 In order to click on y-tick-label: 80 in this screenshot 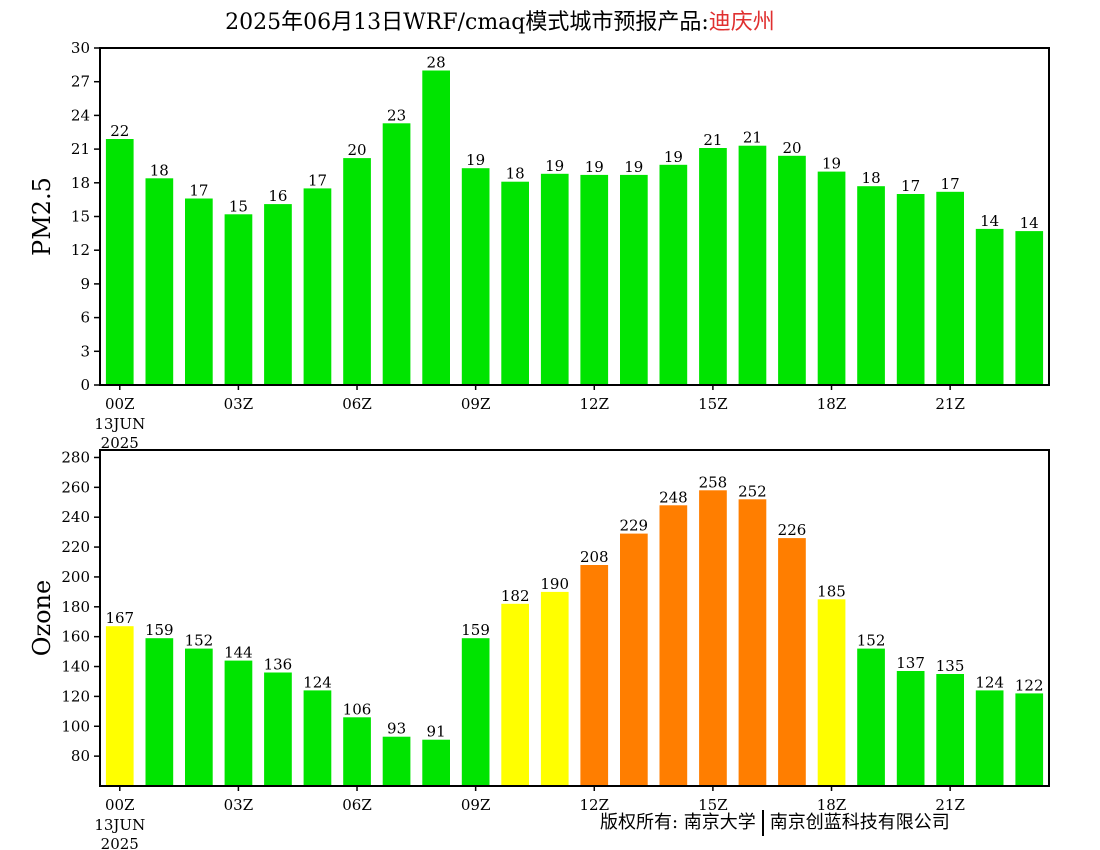, I will do `click(80, 756)`.